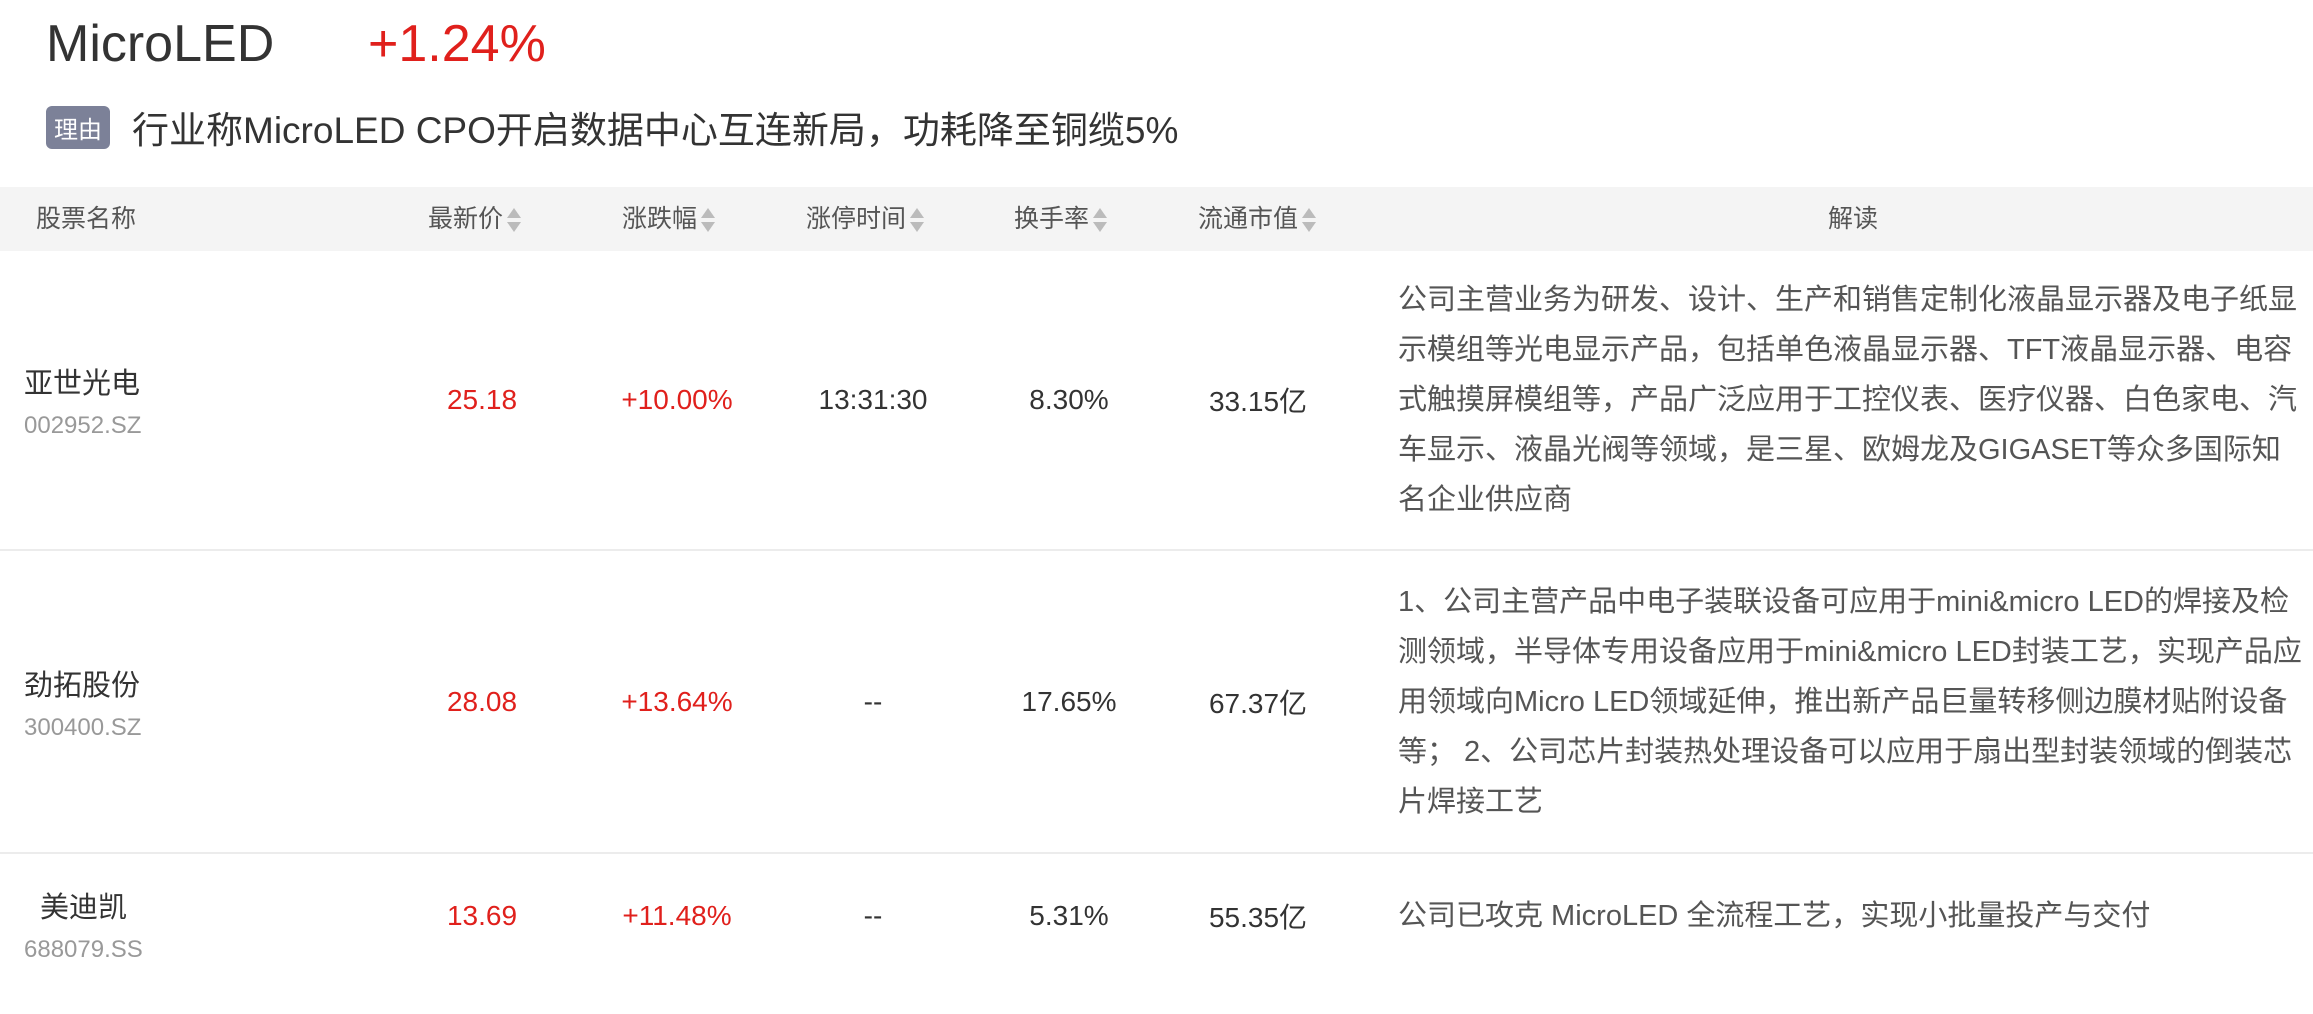  Describe the element at coordinates (660, 219) in the screenshot. I see `col-change-label: 涨跌幅` at that location.